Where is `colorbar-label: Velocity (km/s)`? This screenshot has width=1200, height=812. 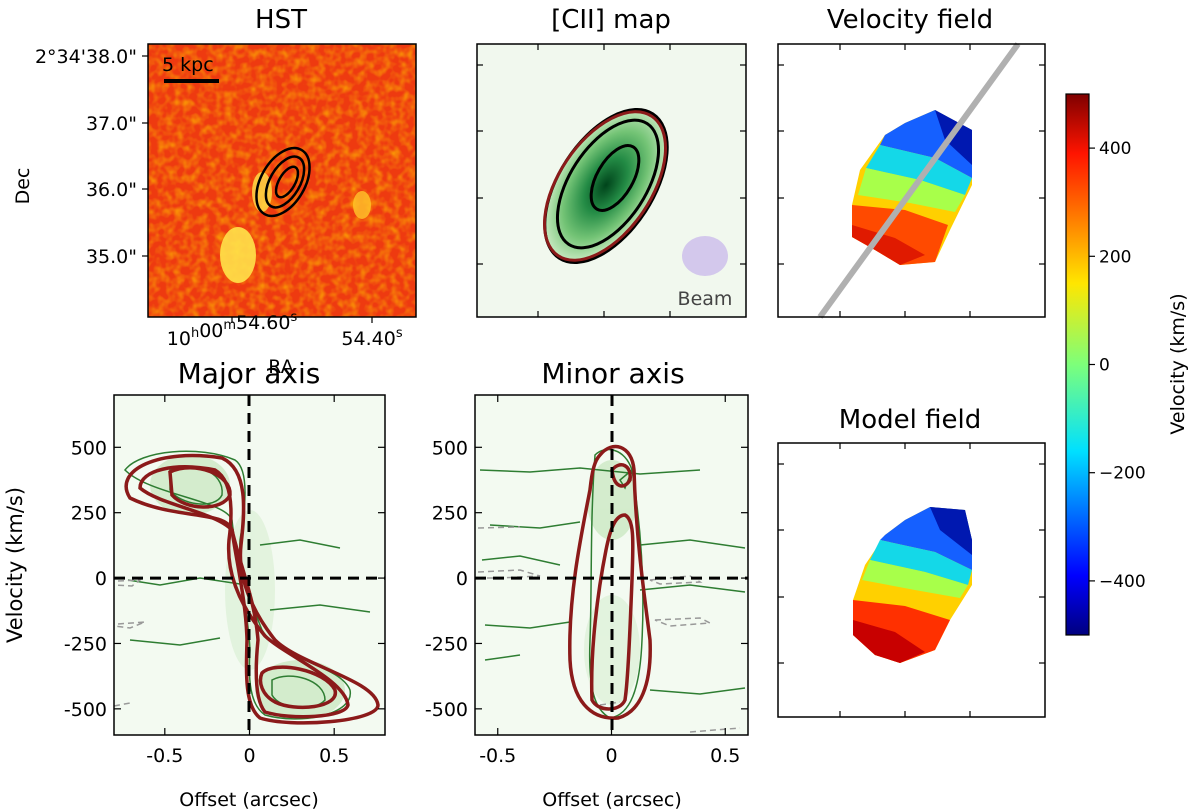 colorbar-label: Velocity (km/s) is located at coordinates (1178, 363).